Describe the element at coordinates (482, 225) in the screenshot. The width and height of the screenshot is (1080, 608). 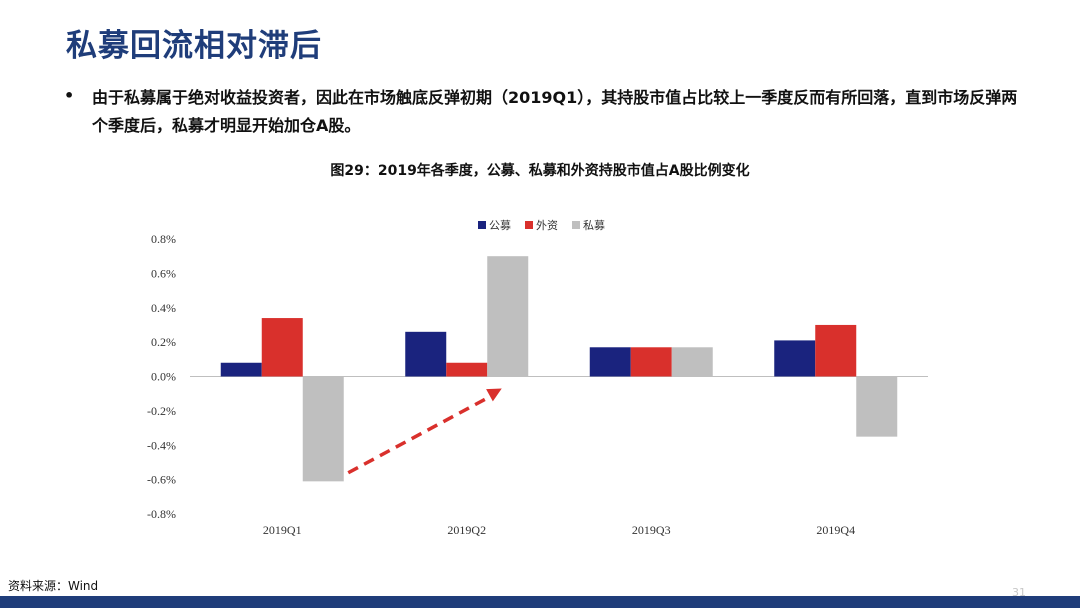
I see `legend-swatch-公募` at that location.